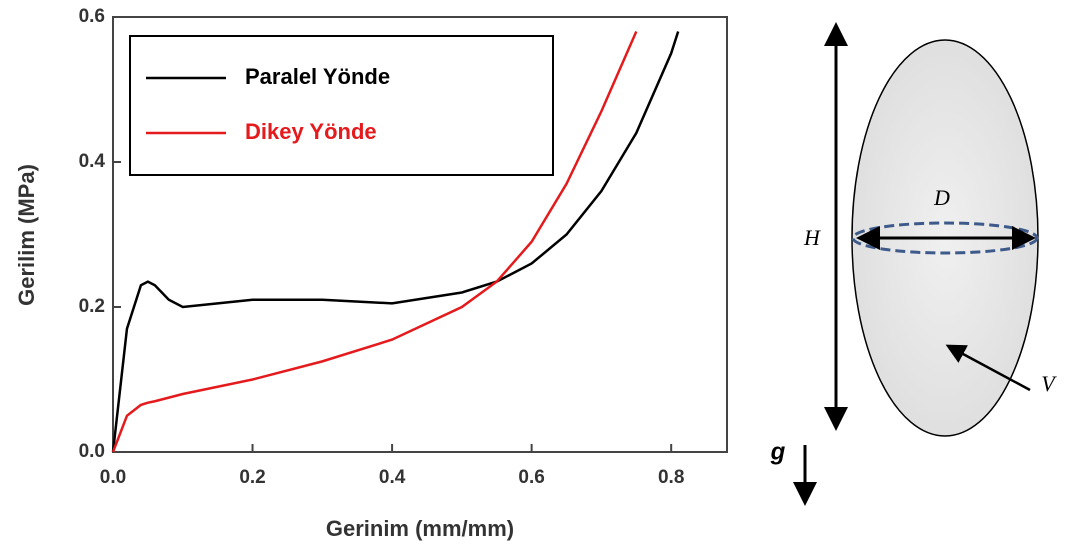 Image resolution: width=1071 pixels, height=557 pixels. Describe the element at coordinates (92, 16) in the screenshot. I see `y-tick-label: 0.6` at that location.